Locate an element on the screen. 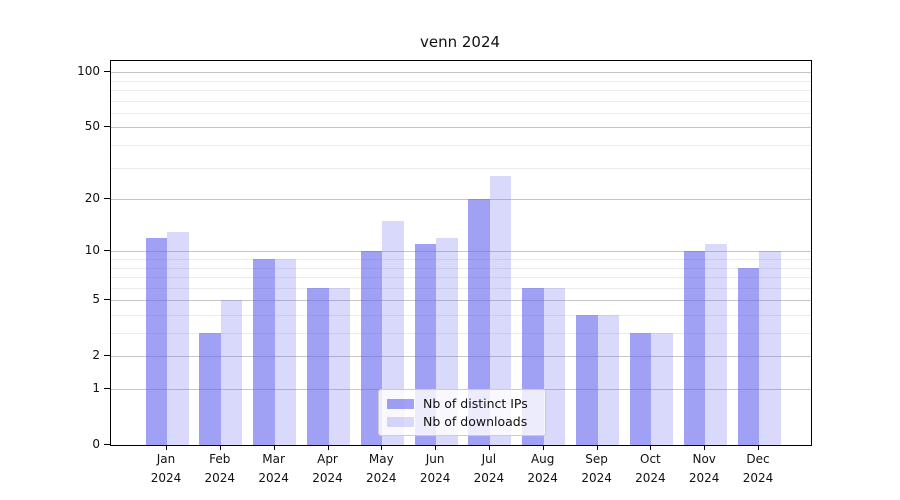 This screenshot has width=900, height=500. y-tick-label: 1 is located at coordinates (96, 388).